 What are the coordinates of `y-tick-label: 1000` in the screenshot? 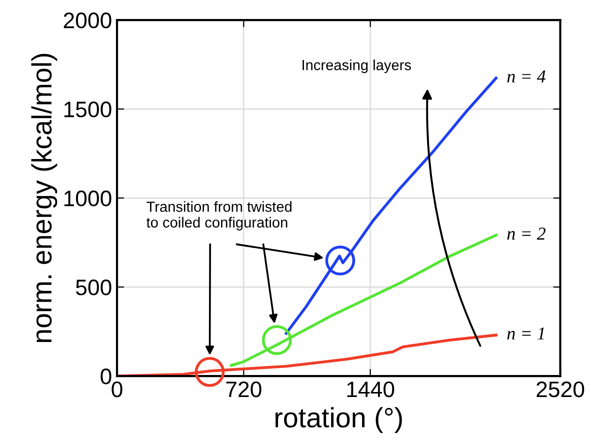 It's located at (88, 198).